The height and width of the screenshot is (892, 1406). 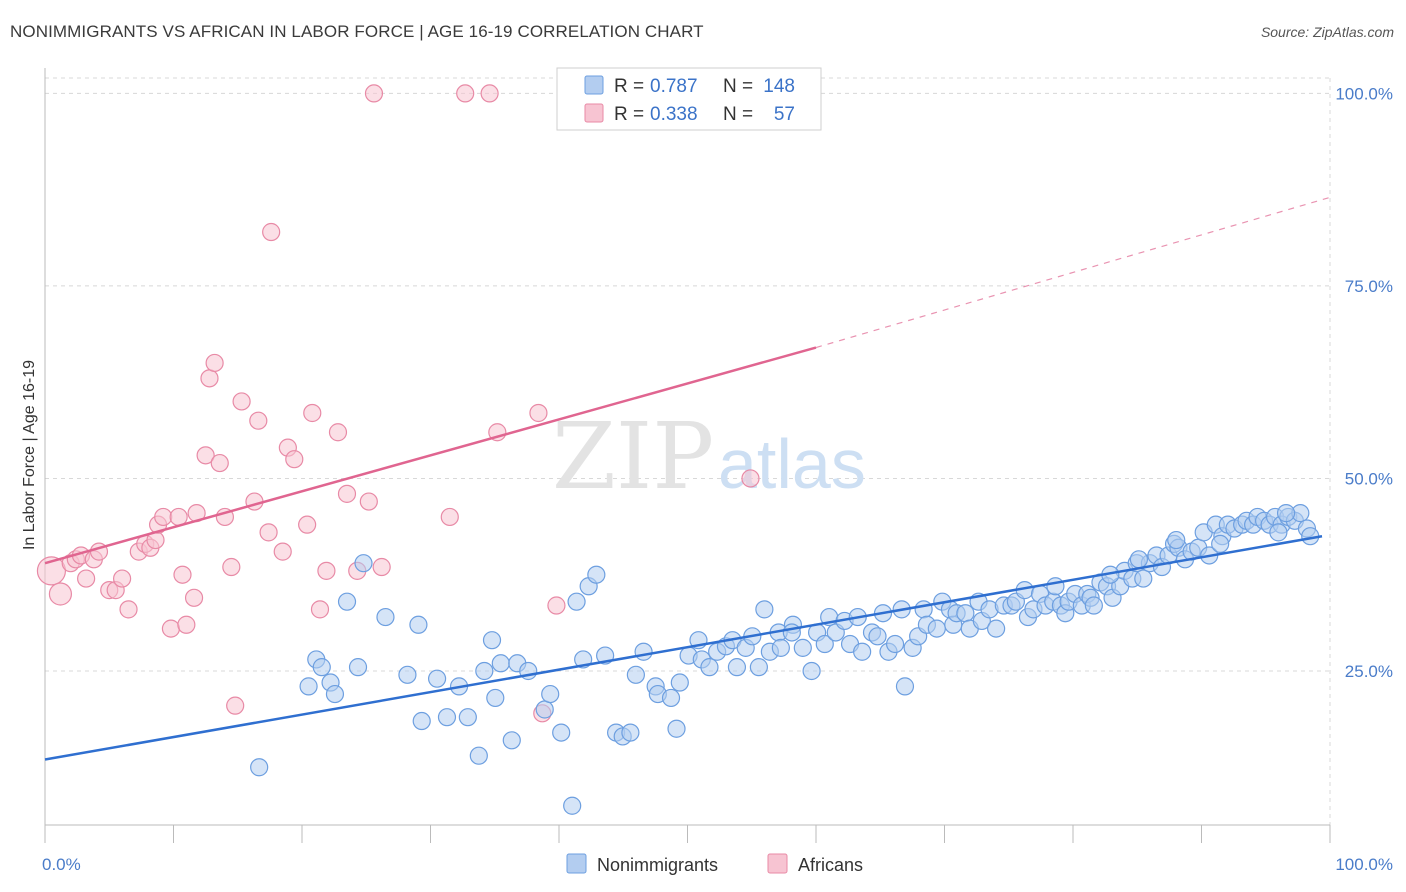 What do you see at coordinates (657, 865) in the screenshot?
I see `bottom-legend-nonimmigrants: Nonimmigrants` at bounding box center [657, 865].